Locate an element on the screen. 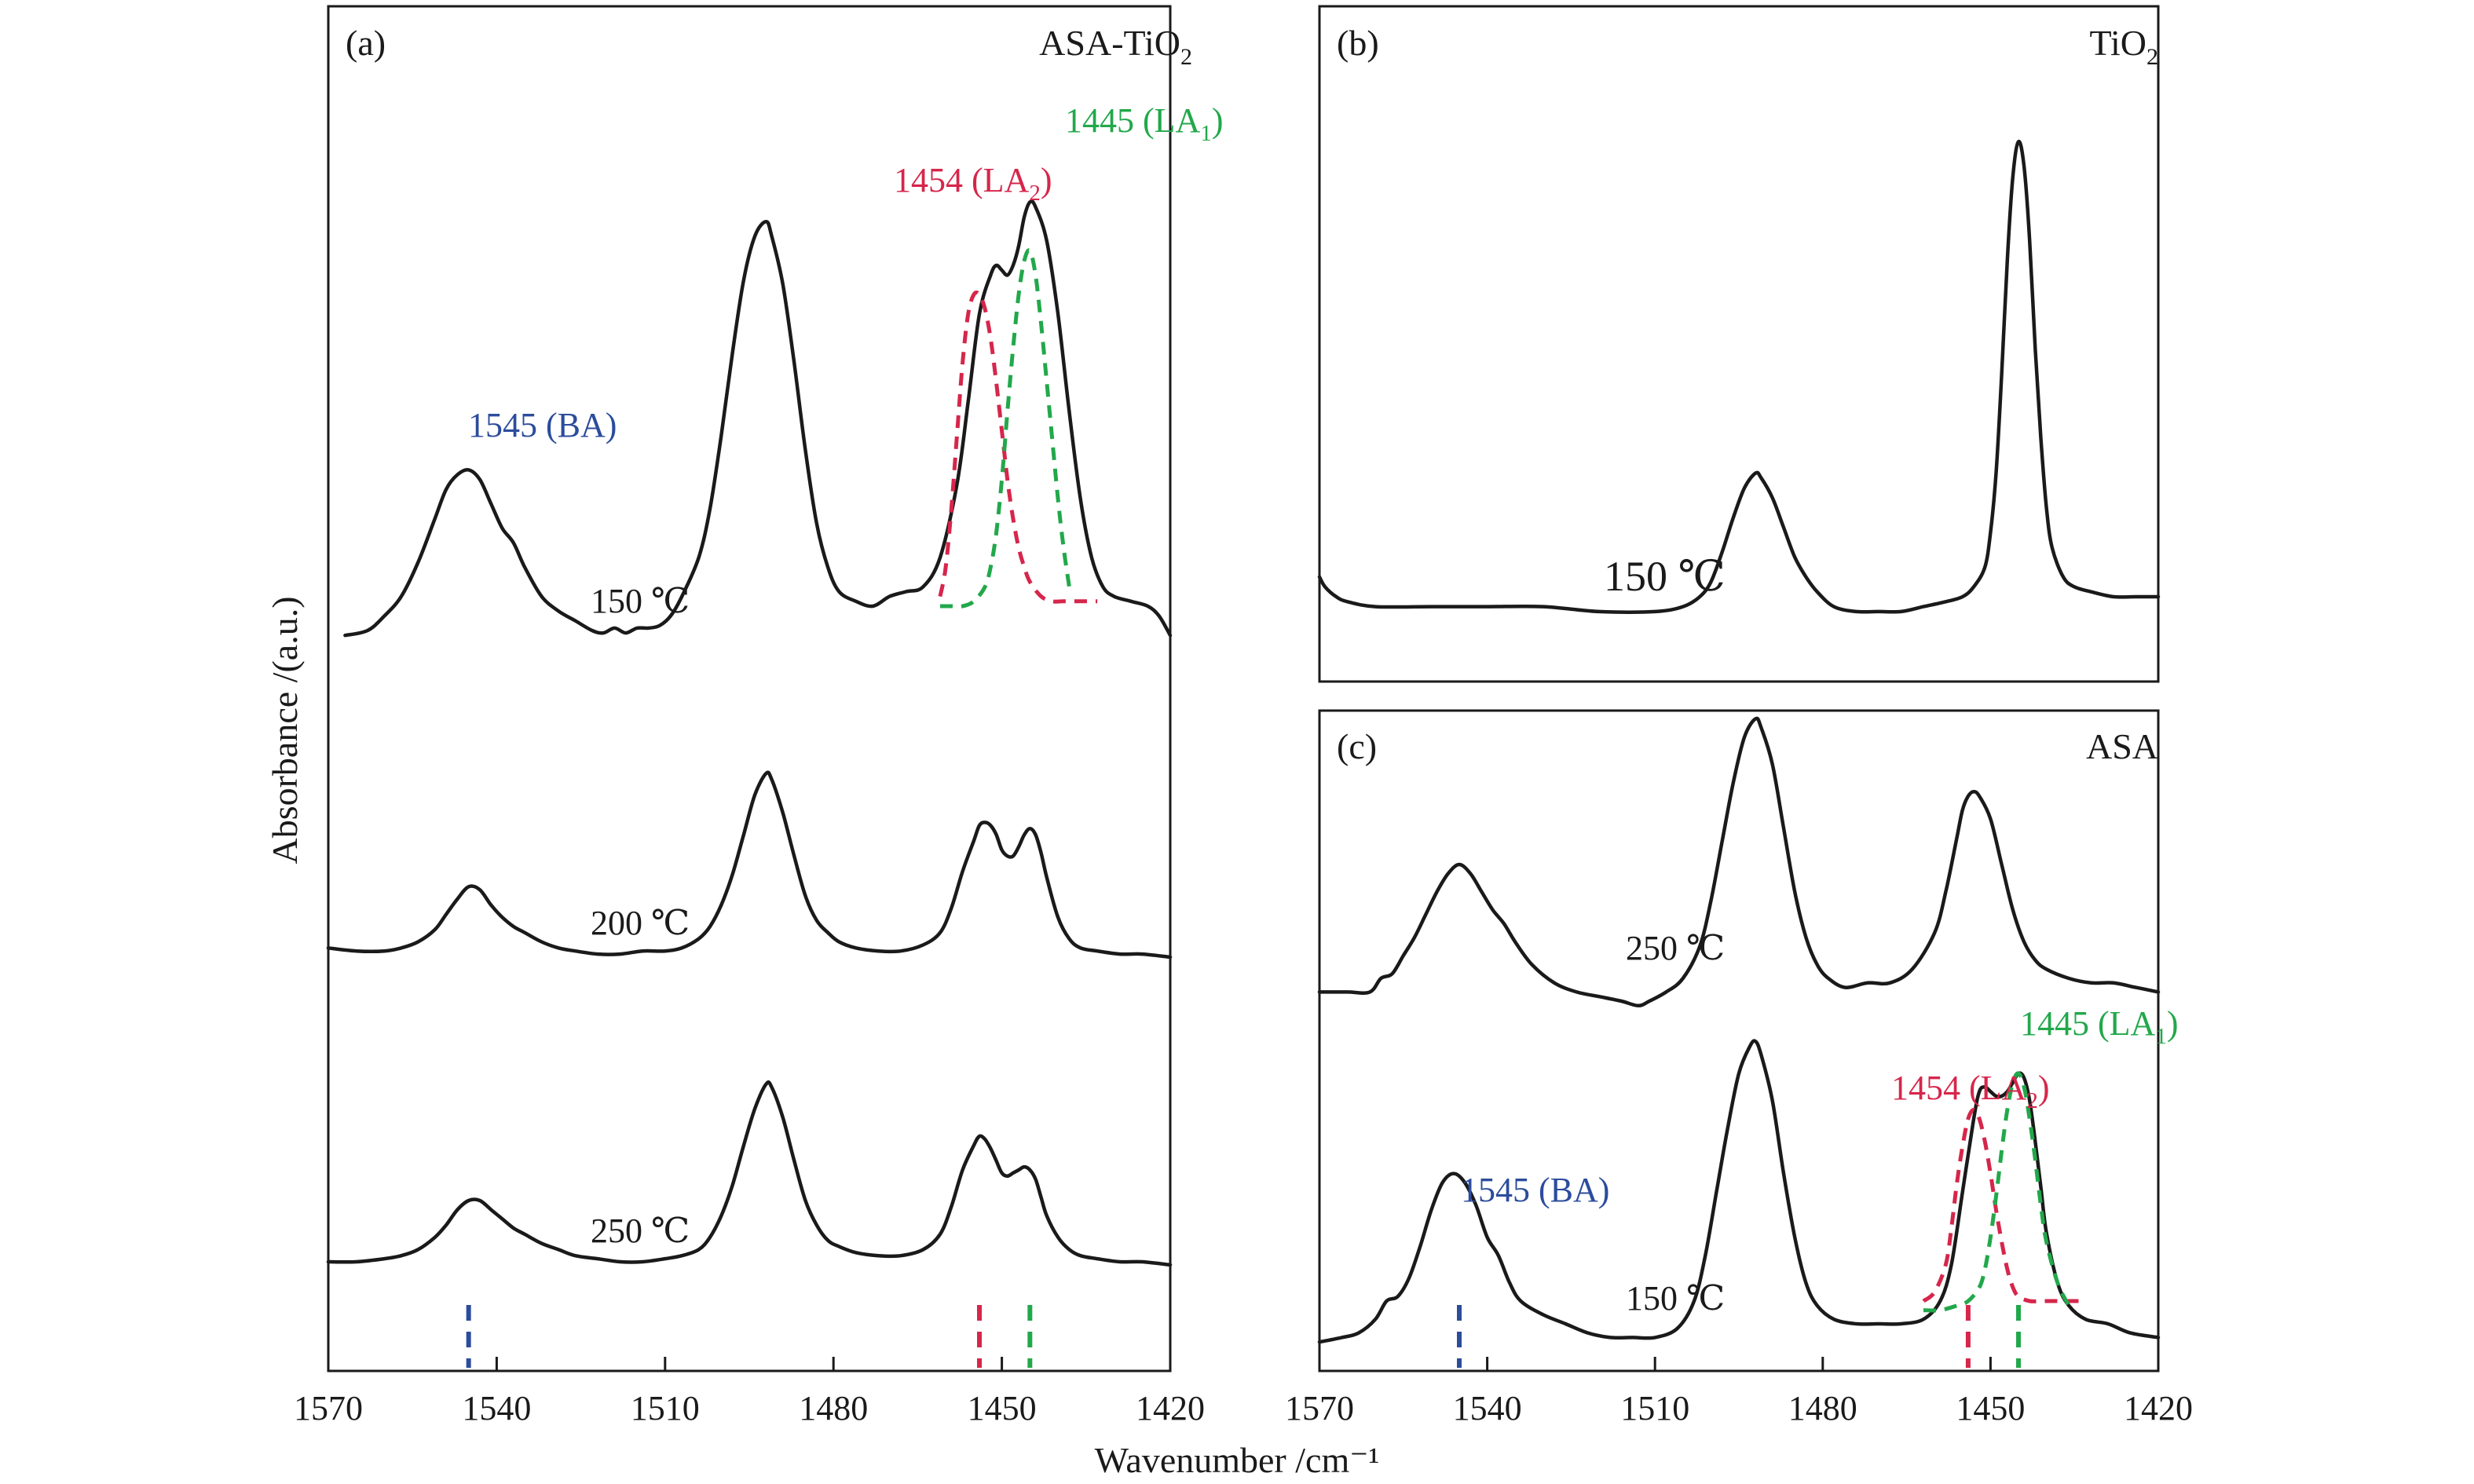  panel-c-annotation-1454-la: 1454 (LA2) is located at coordinates (1970, 1091).